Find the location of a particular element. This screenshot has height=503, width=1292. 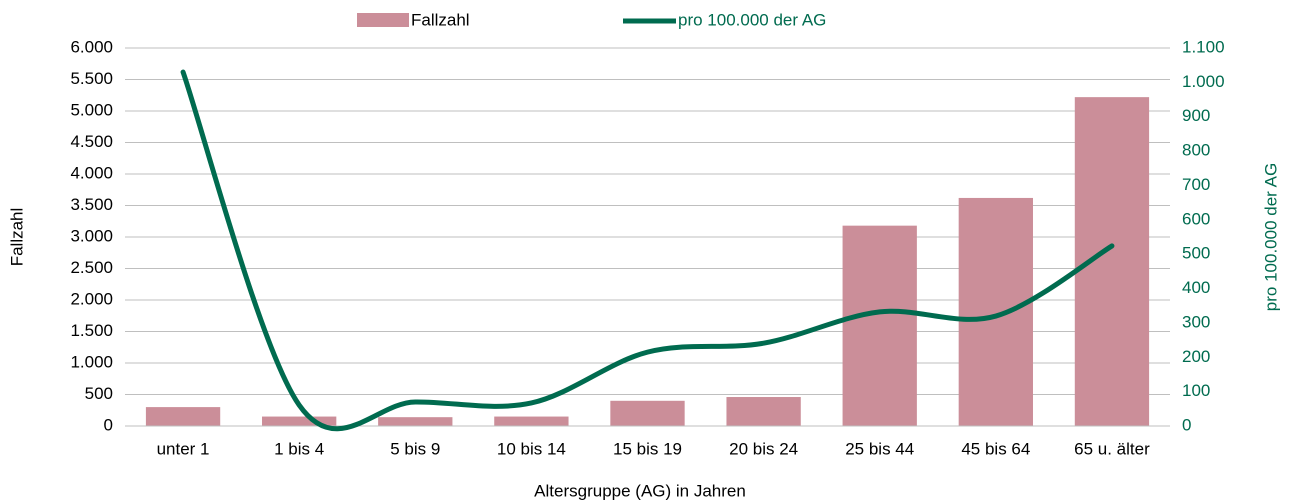

y-tick-label: 2.500 is located at coordinates (91, 267).